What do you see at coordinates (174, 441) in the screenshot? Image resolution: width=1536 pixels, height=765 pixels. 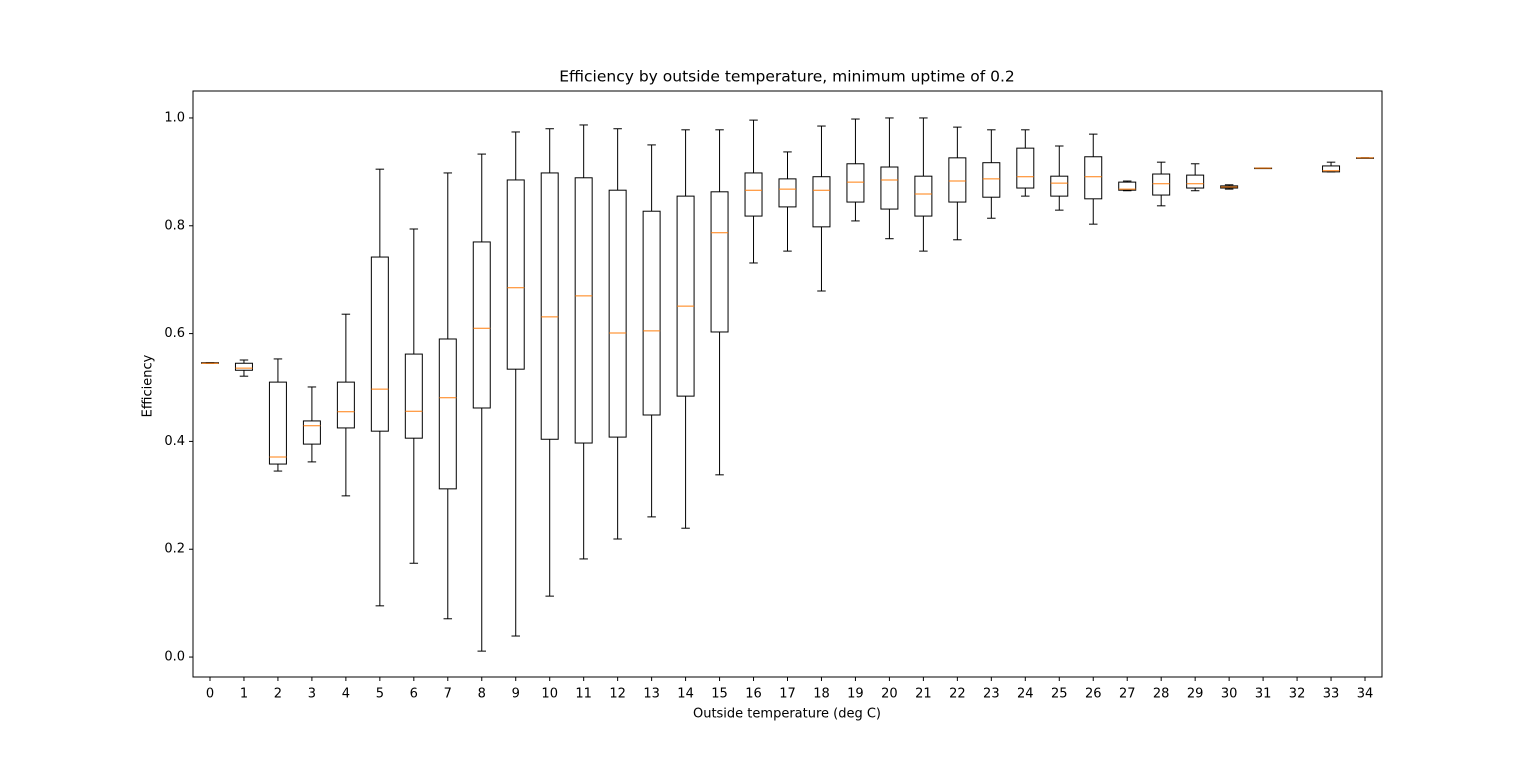 I see `y-tick-label: 0.4` at bounding box center [174, 441].